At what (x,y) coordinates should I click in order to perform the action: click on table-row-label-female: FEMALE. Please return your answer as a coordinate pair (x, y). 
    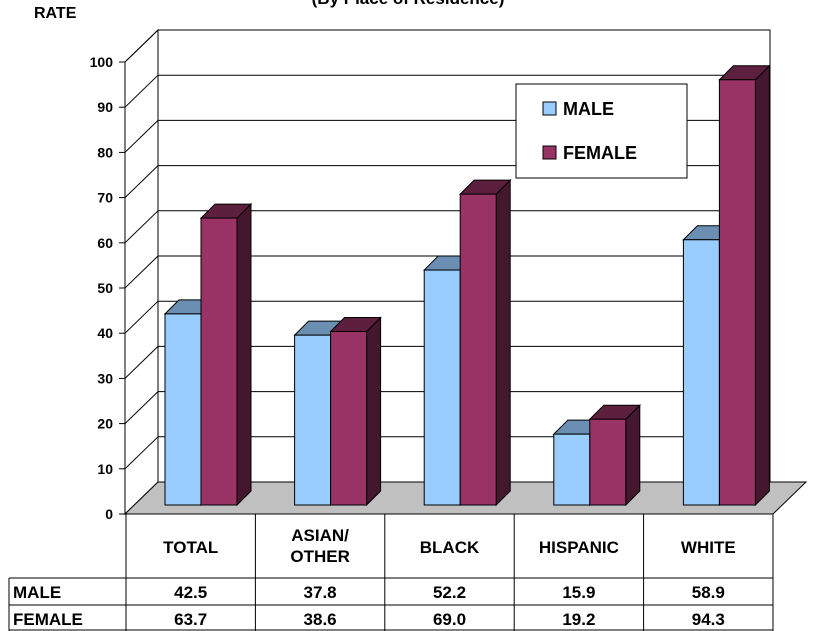
    Looking at the image, I should click on (48, 619).